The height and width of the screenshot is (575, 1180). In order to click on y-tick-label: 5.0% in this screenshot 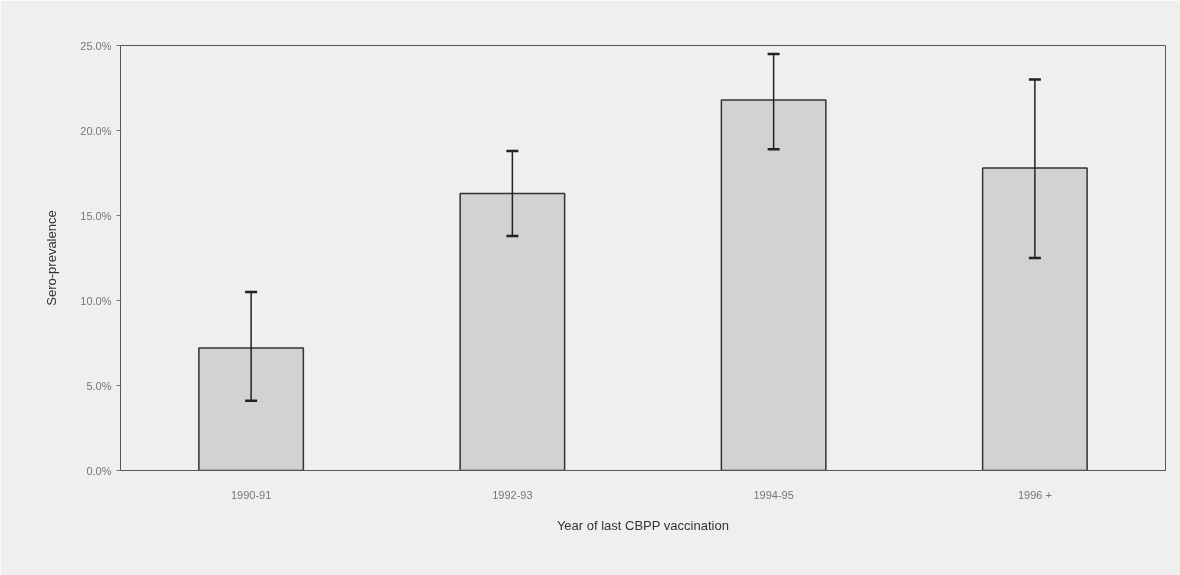, I will do `click(99, 385)`.